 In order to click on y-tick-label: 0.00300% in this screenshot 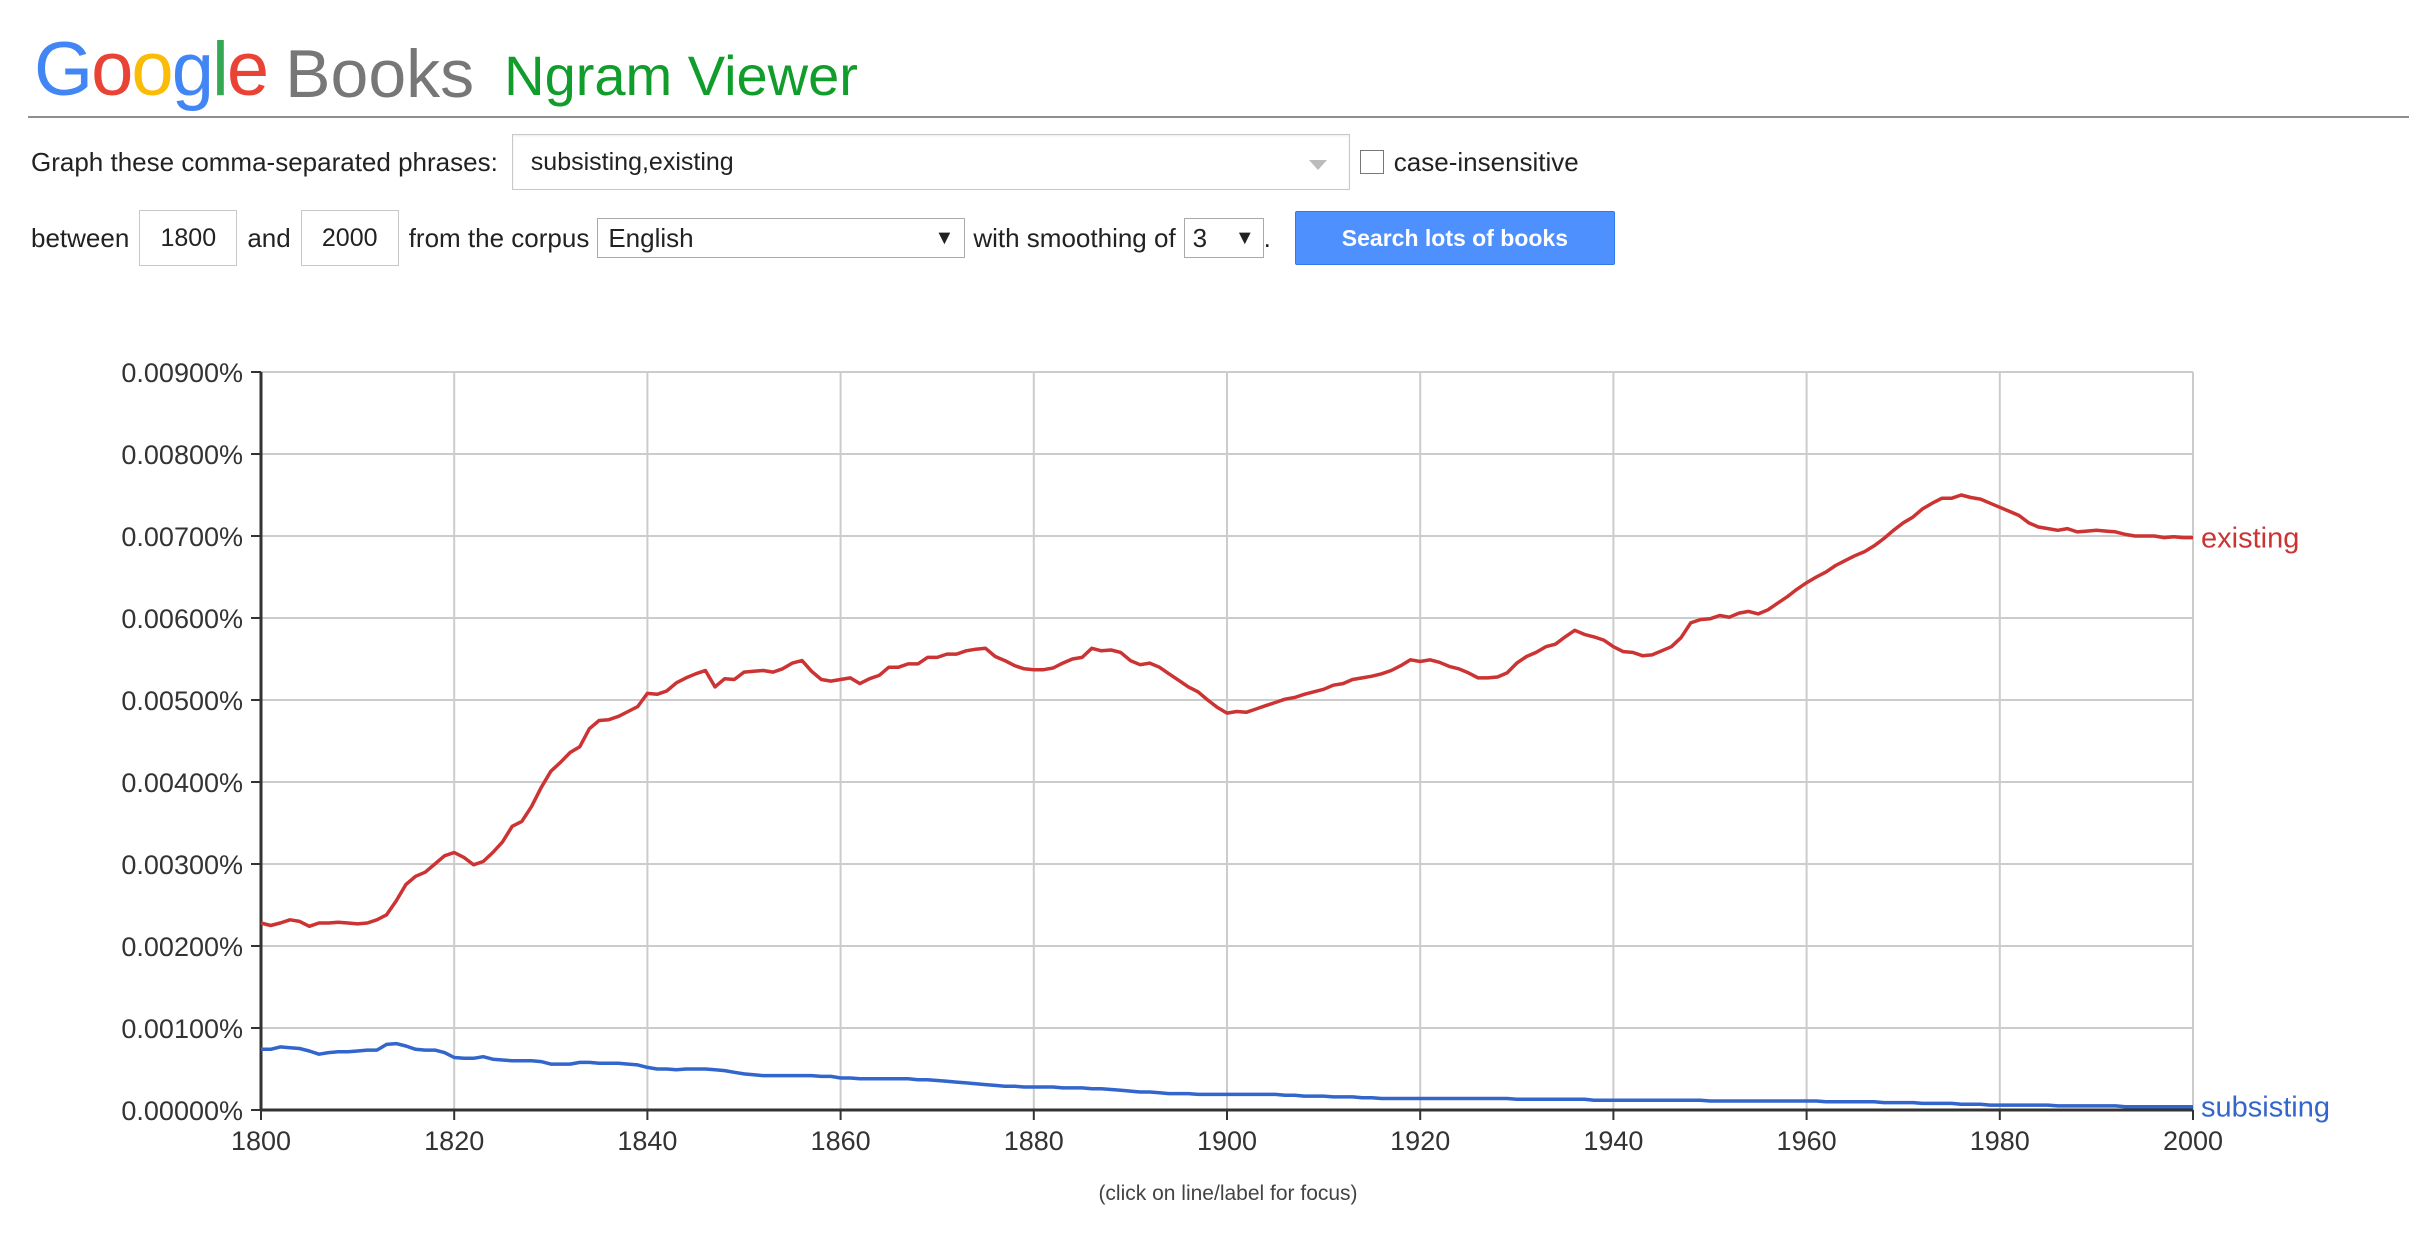, I will do `click(182, 865)`.